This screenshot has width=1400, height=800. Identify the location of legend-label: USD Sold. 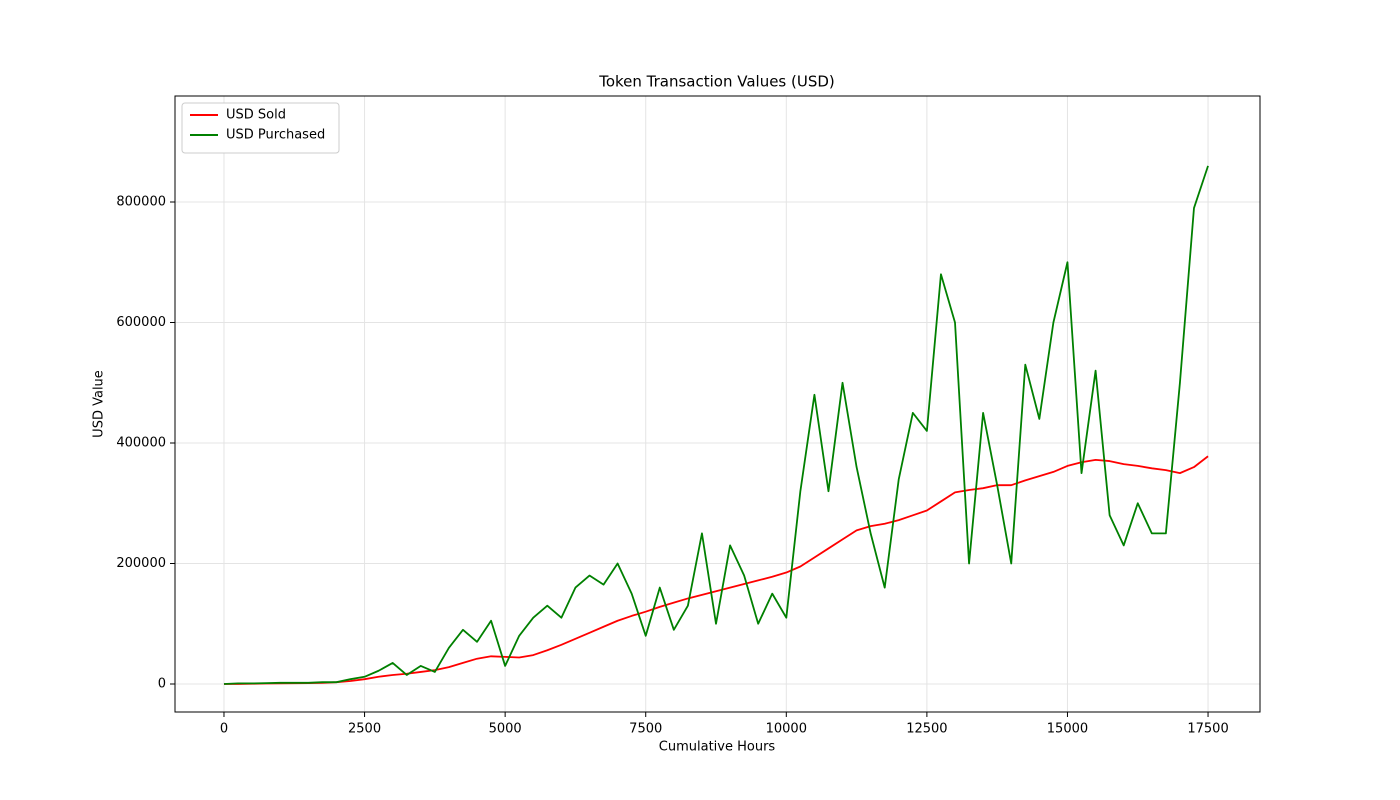
(256, 115).